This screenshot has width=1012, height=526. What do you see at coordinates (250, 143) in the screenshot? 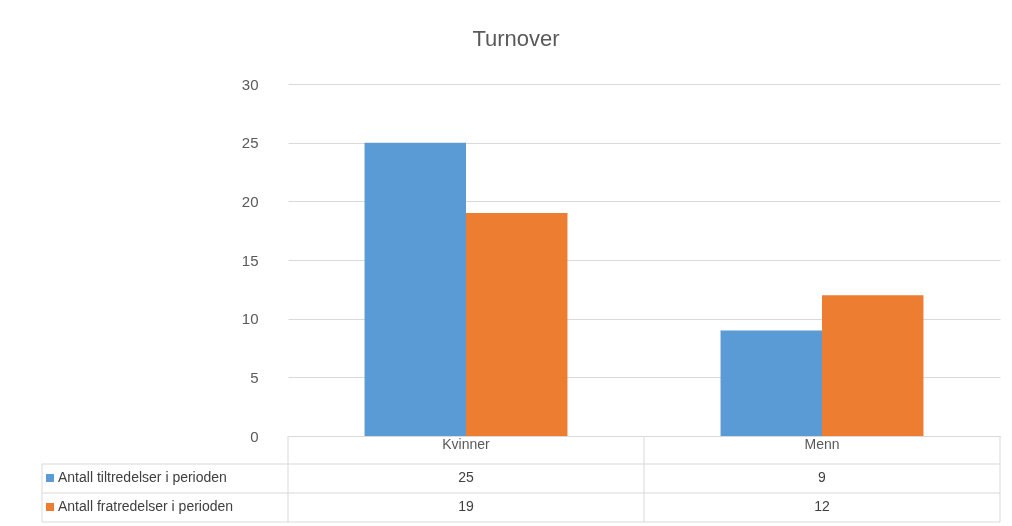
I see `y-tick-label: 25` at bounding box center [250, 143].